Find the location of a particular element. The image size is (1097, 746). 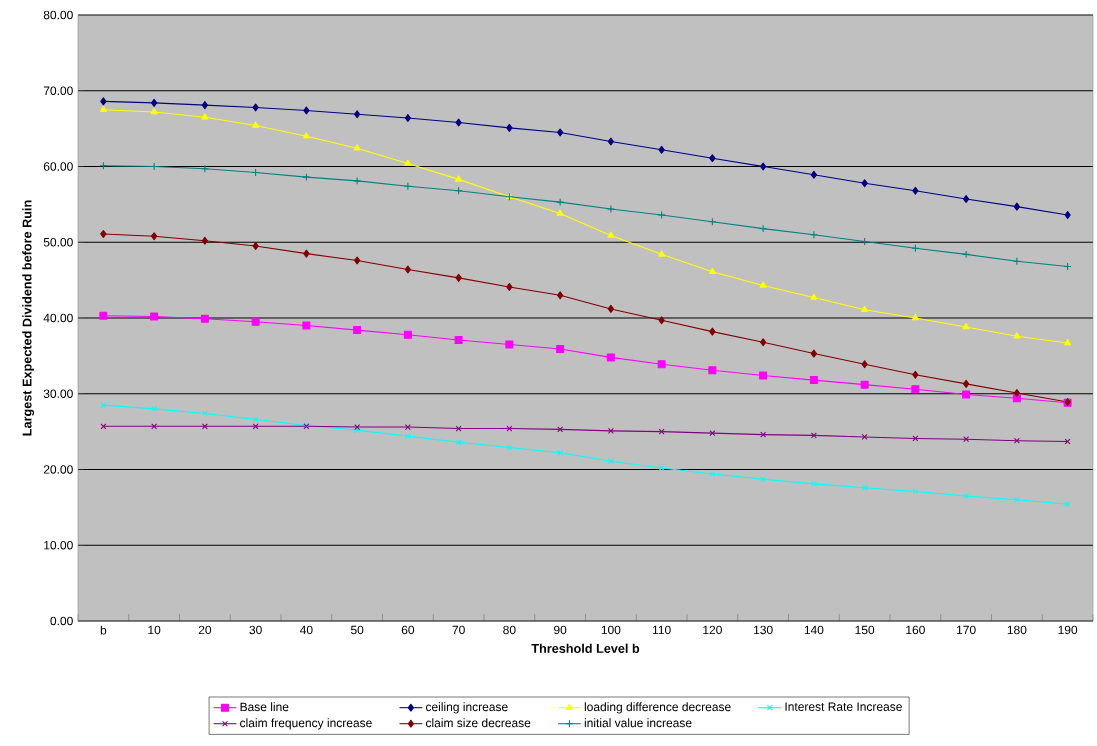

legend-label: Base line is located at coordinates (264, 707).